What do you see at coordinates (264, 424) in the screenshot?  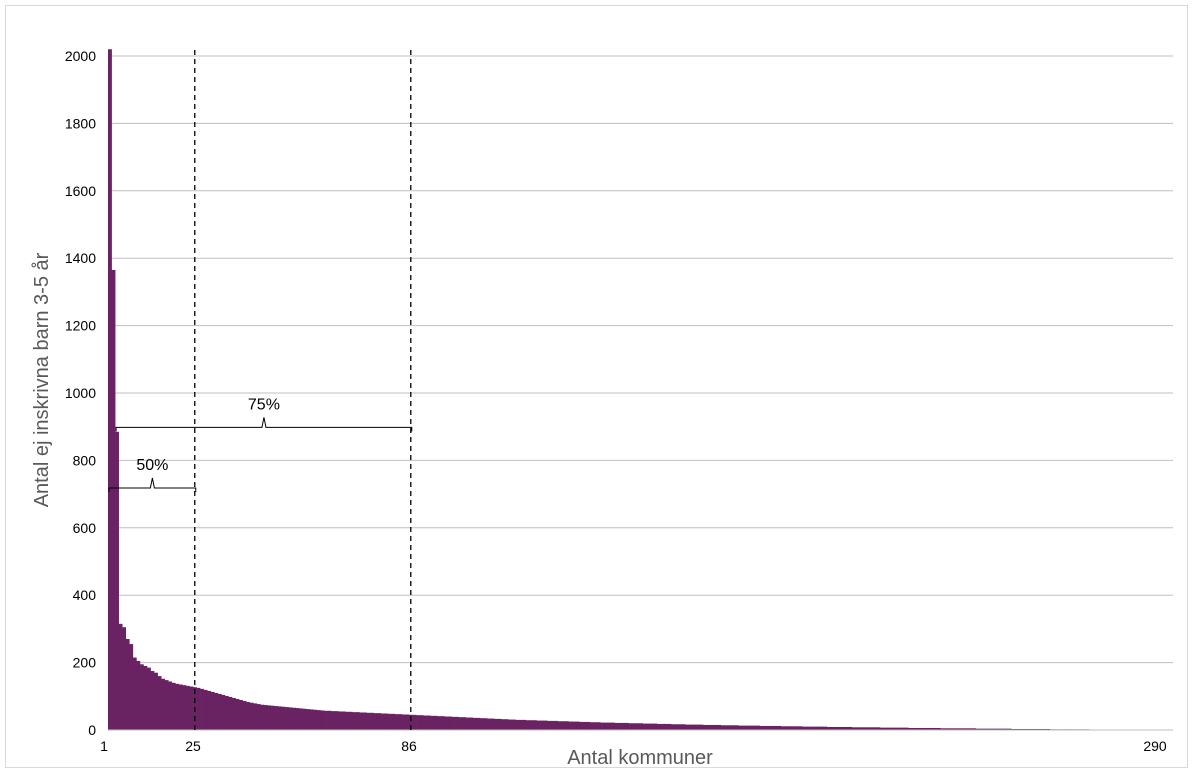 I see `annotation-bracket` at bounding box center [264, 424].